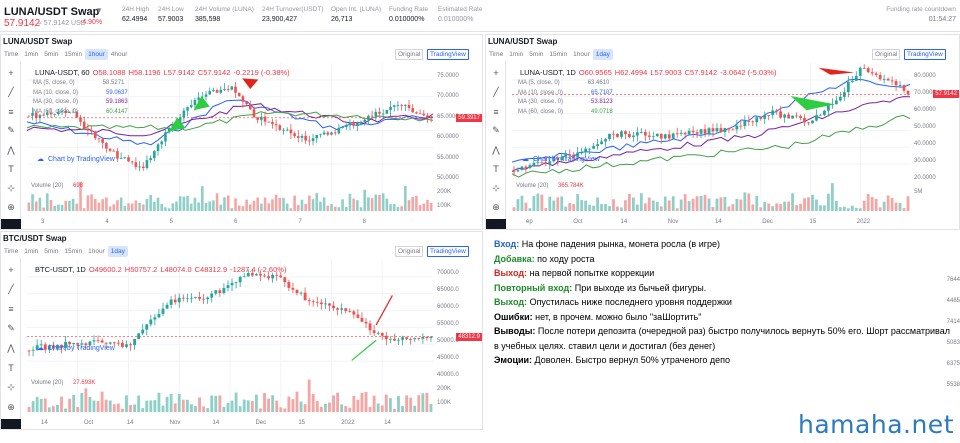 This screenshot has width=960, height=443. Describe the element at coordinates (448, 358) in the screenshot. I see `price-axis-label: 45000.0` at that location.